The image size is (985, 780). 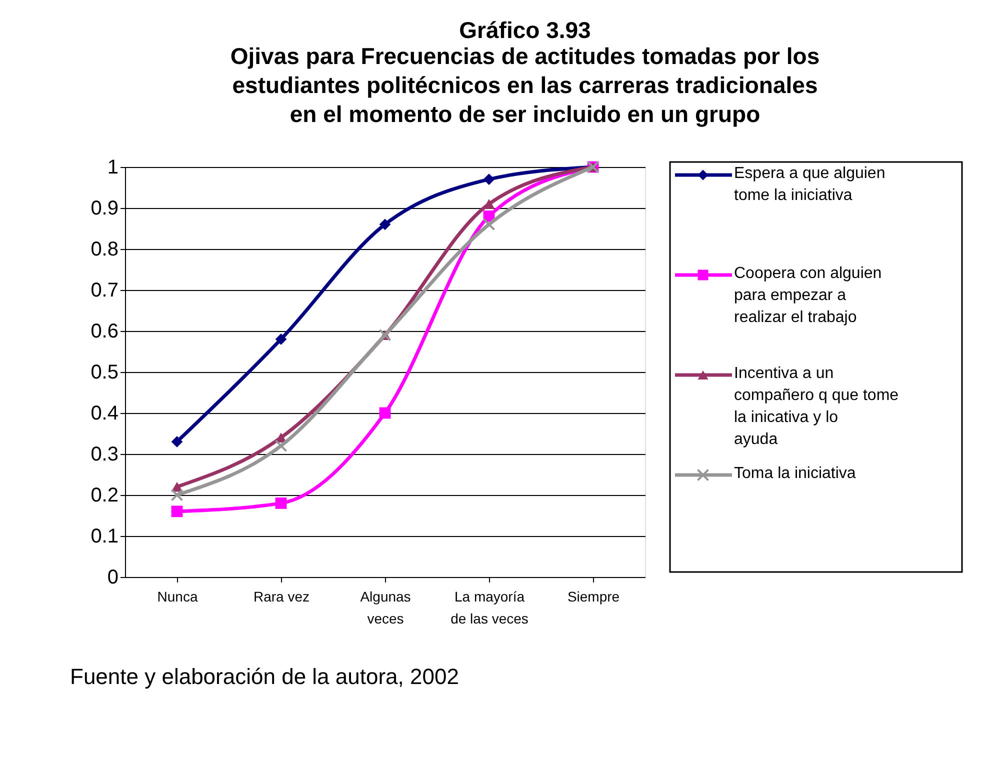 What do you see at coordinates (810, 184) in the screenshot?
I see `legend-label: Espera a que alguien tome la iniciativa` at bounding box center [810, 184].